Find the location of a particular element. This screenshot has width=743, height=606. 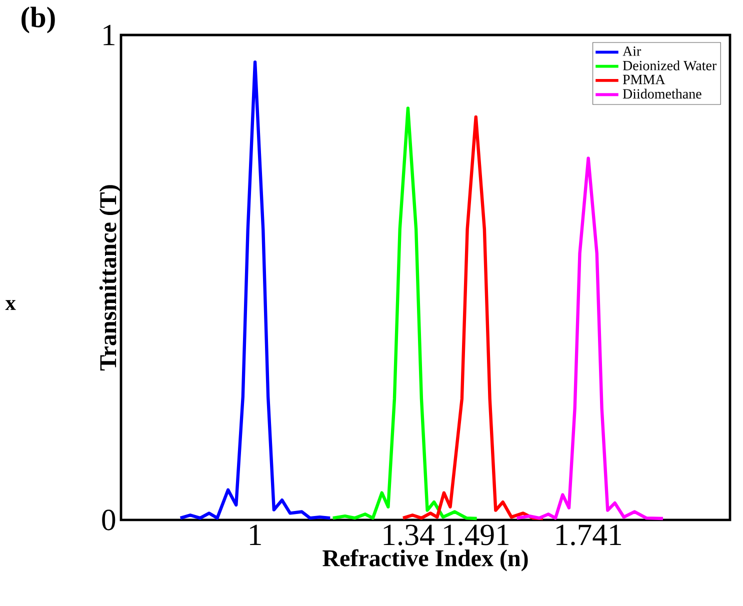

y-axis-title: Transmittance (T) is located at coordinates (110, 278).